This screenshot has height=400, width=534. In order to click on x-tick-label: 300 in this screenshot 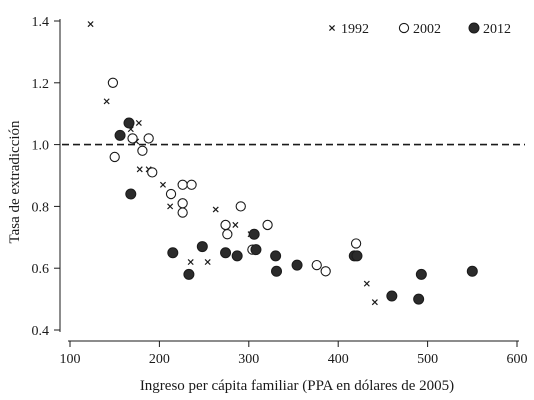, I will do `click(248, 359)`.